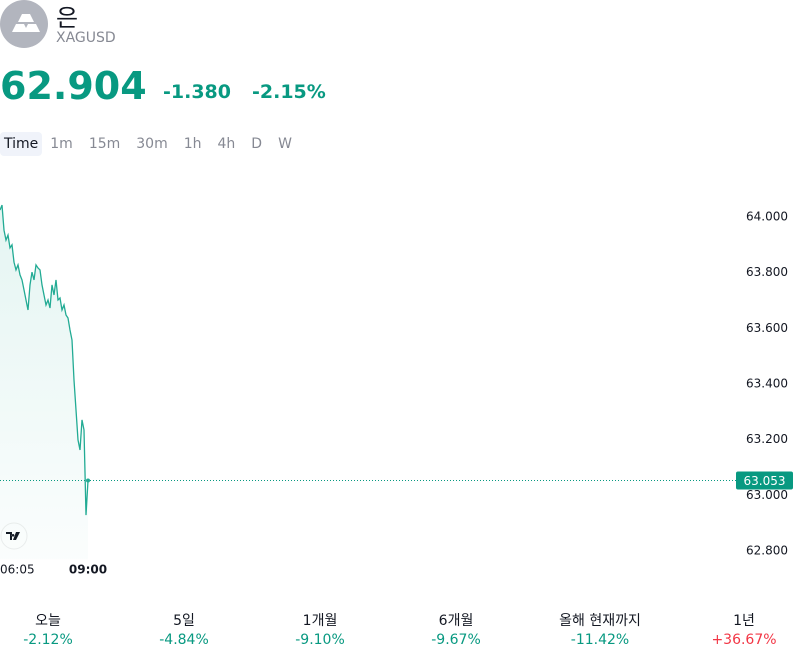  I want to click on interval-bar: Time 1m 15m 30m 1h 4h D W, so click(150, 144).